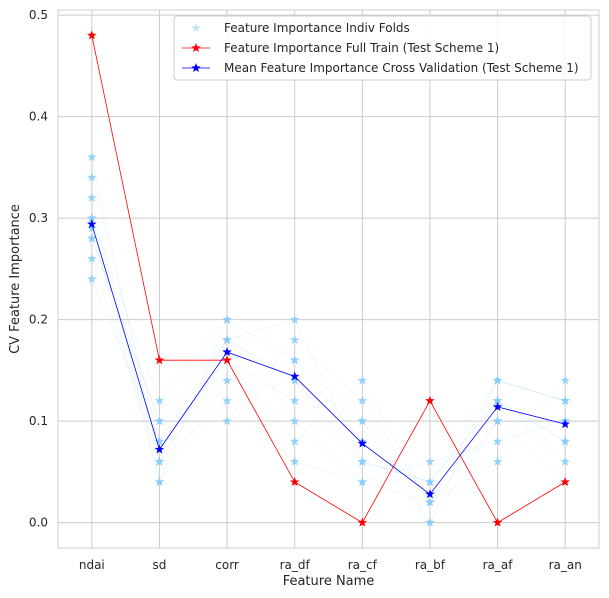 This screenshot has height=598, width=609. Describe the element at coordinates (160, 565) in the screenshot. I see `x-tick-sd: sd` at that location.